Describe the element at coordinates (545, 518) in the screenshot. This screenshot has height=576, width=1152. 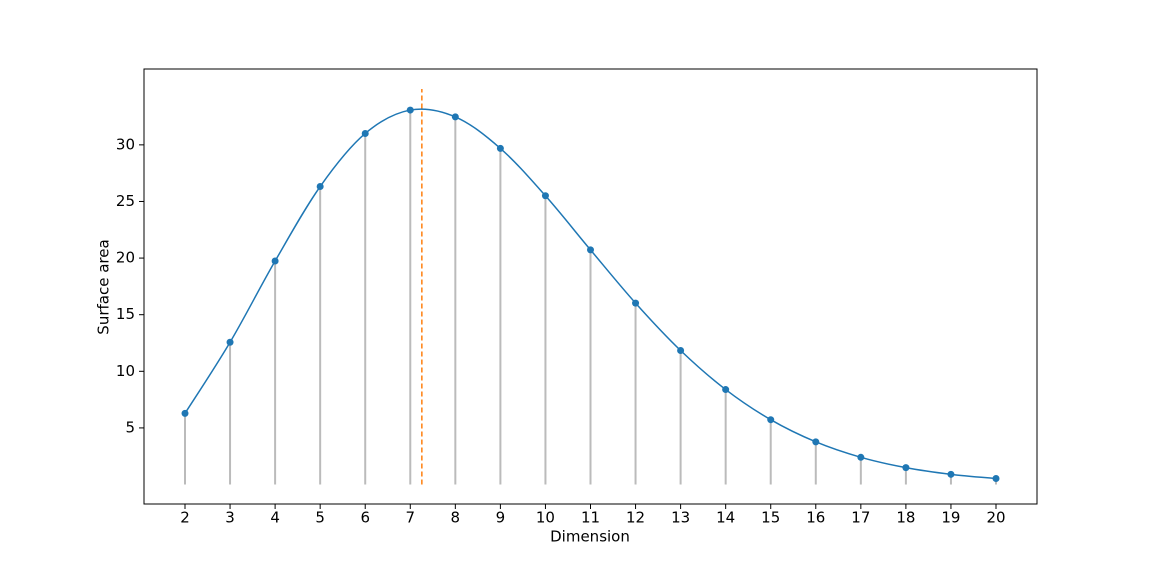
I see `x-tick-label: 10` at that location.